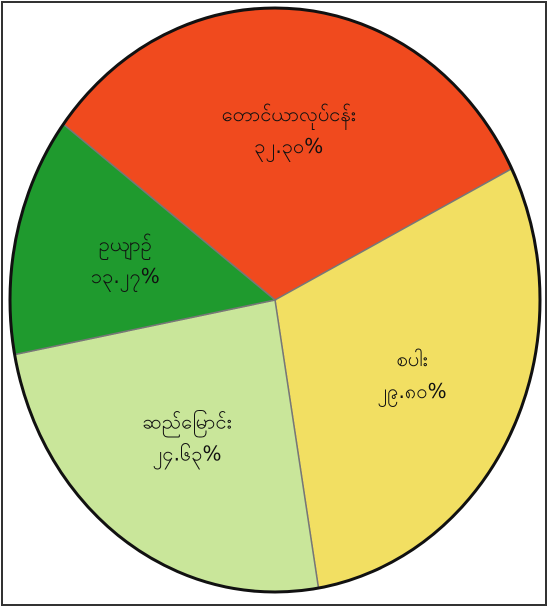 The height and width of the screenshot is (607, 548). I want to click on slice-value-label: ၂၉.၈၀%, so click(411, 393).